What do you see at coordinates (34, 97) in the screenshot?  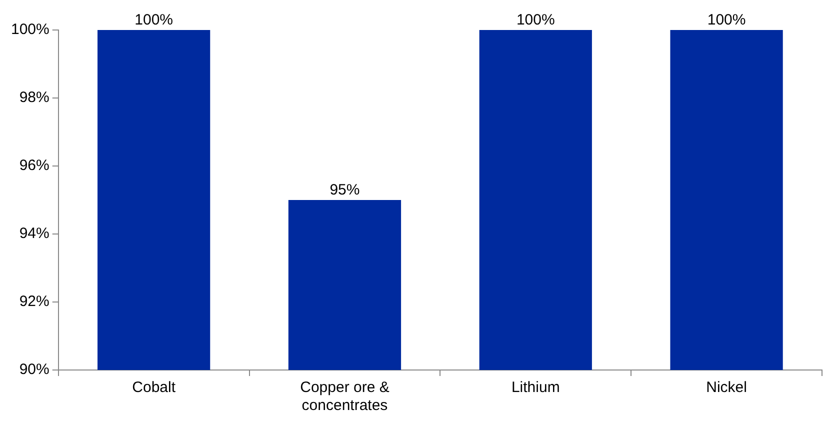 I see `y-tick-label: 98%` at bounding box center [34, 97].